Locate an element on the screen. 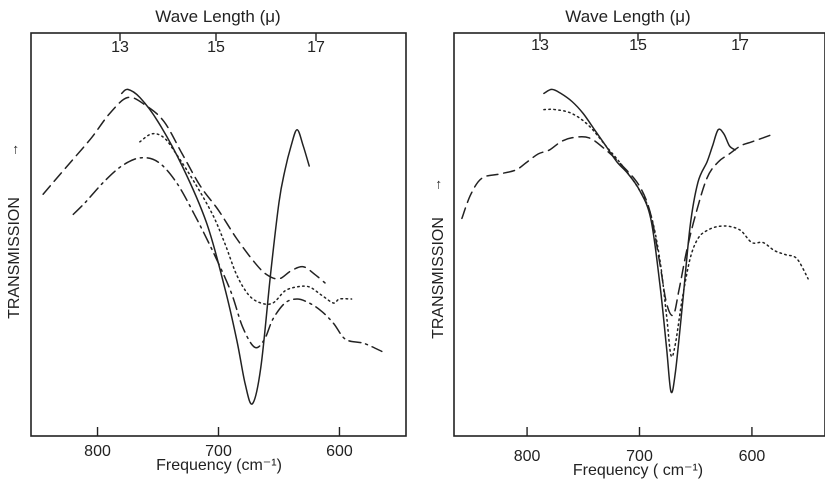  right-x-tick-label: 800 is located at coordinates (527, 456).